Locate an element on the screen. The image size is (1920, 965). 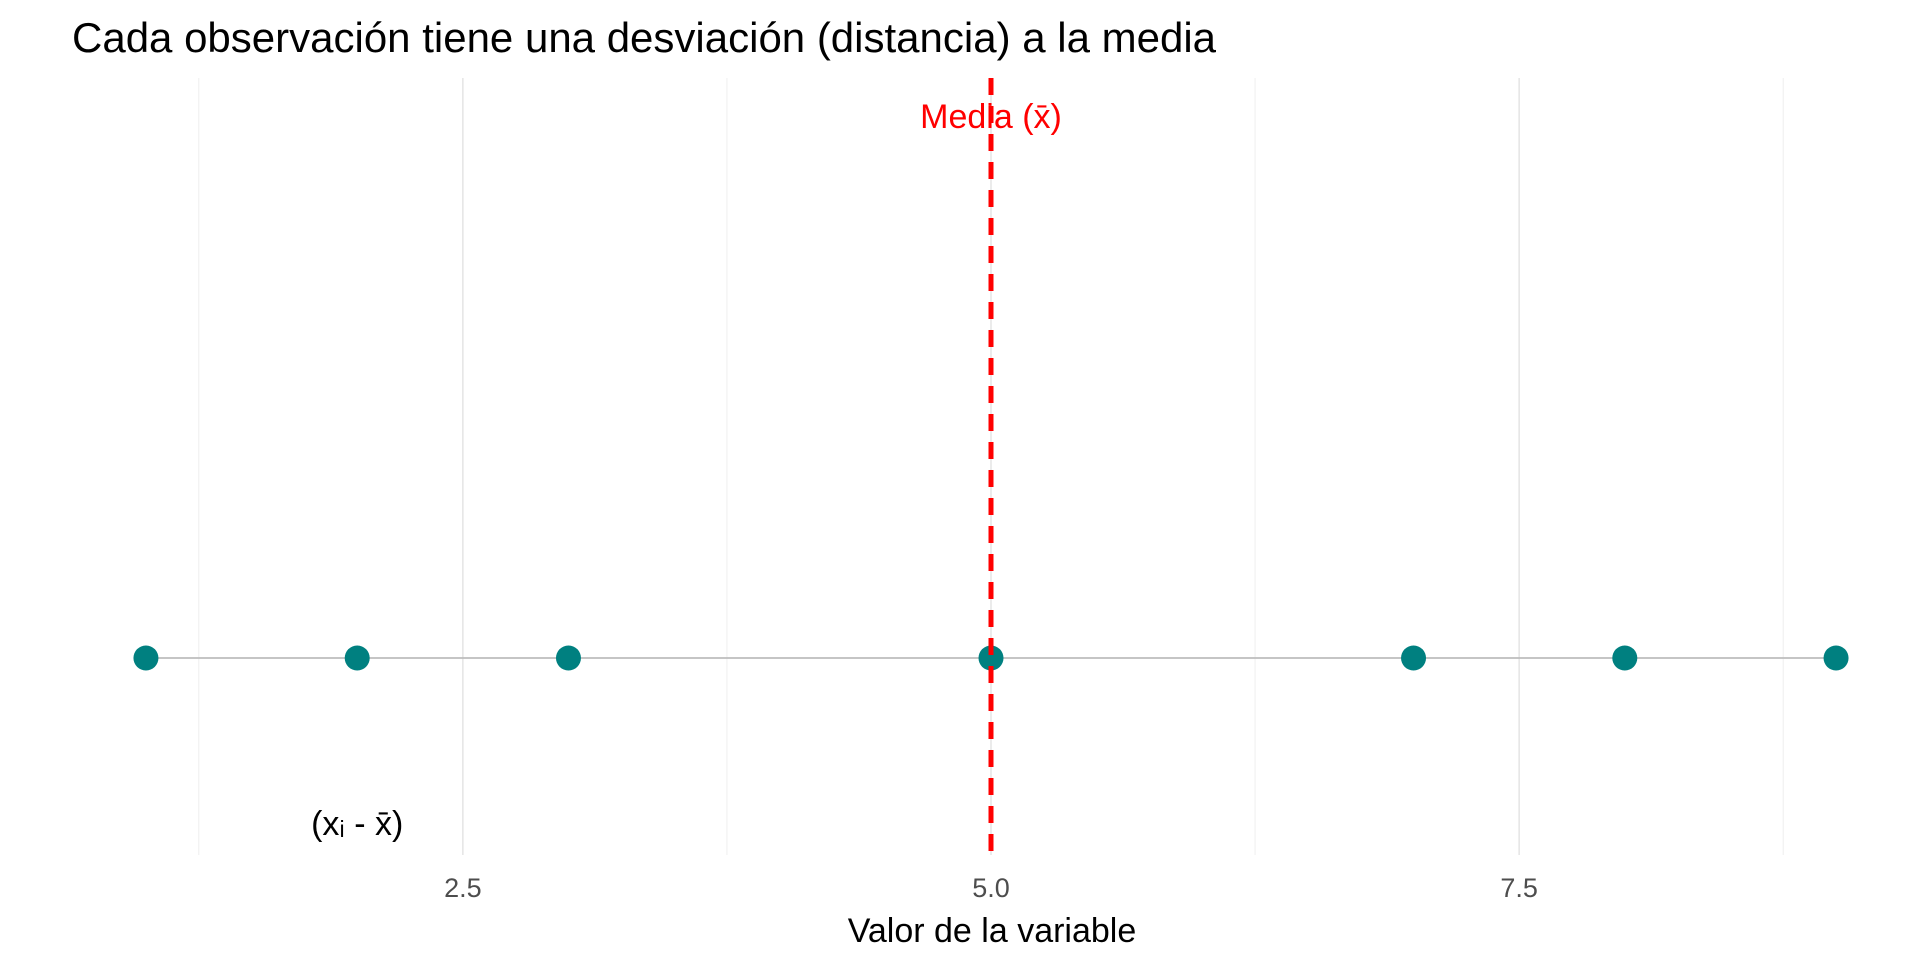
x-tick-label: 5.0 is located at coordinates (991, 888).